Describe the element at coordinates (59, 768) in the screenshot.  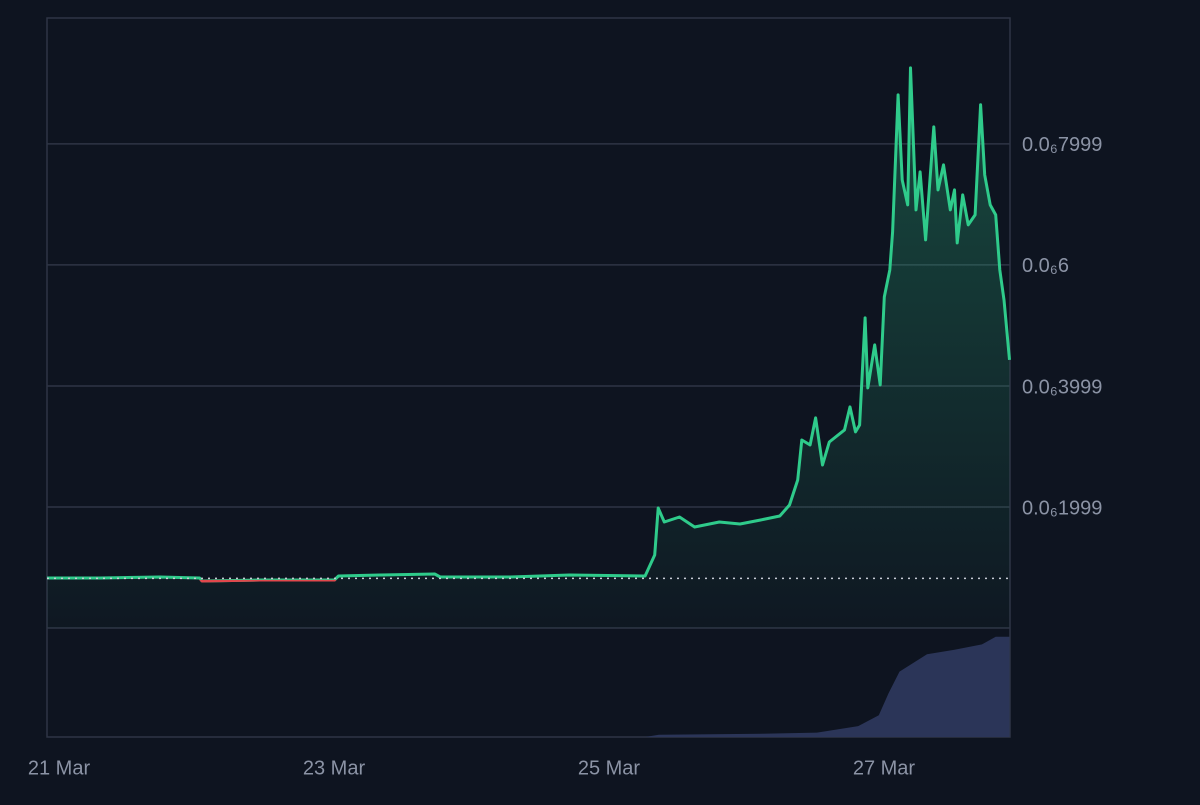
I see `x-tick-label: 21 Mar` at that location.